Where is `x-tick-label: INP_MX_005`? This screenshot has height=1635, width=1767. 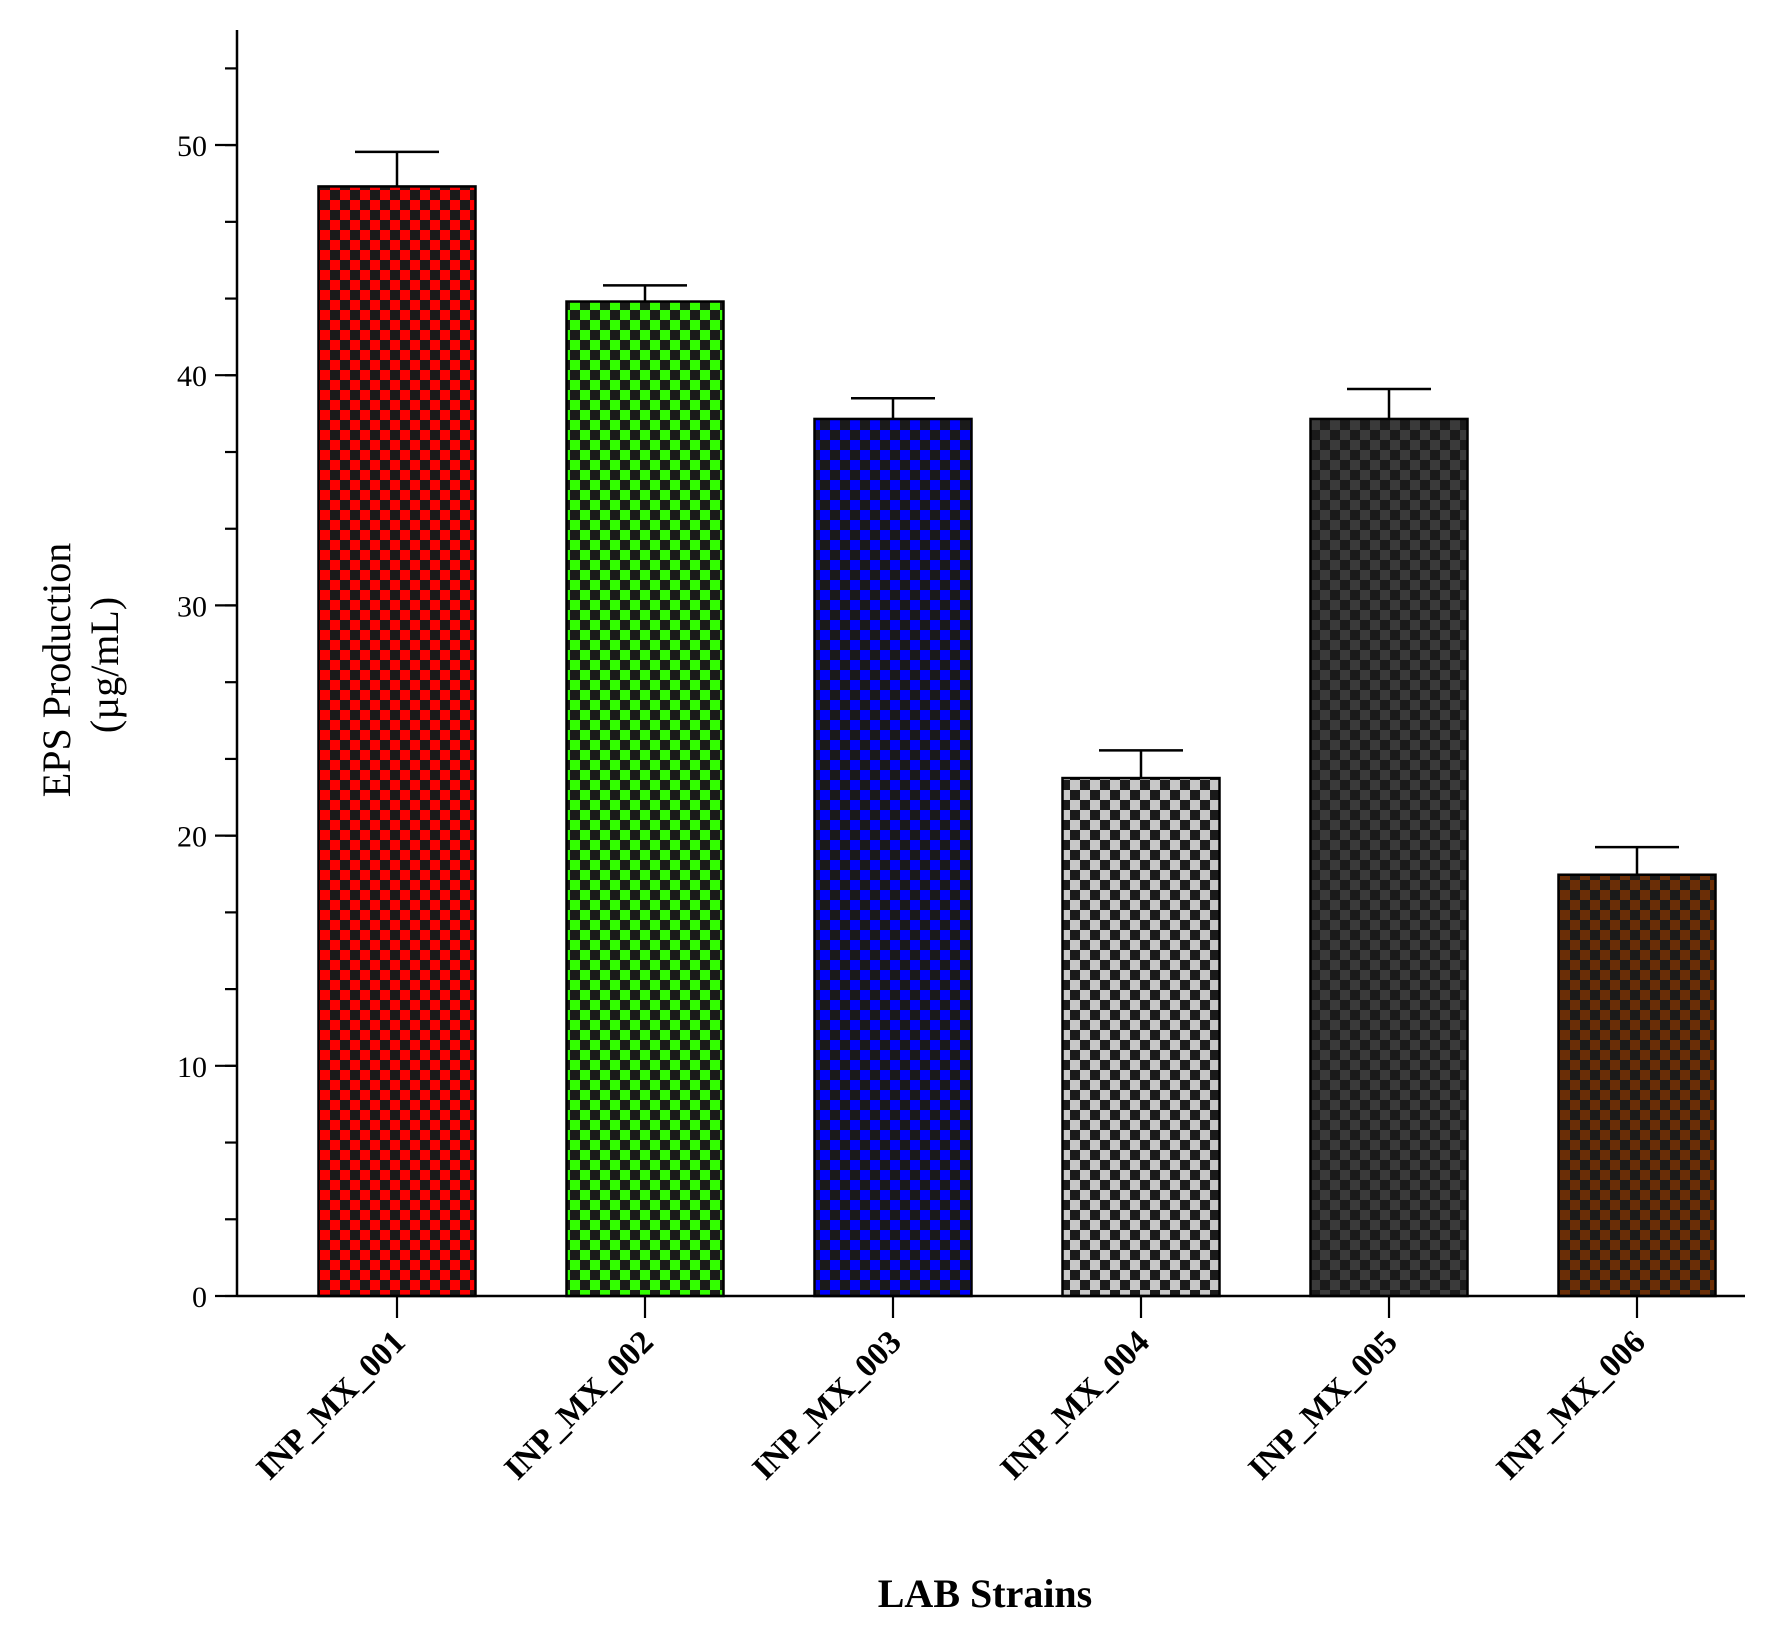 x-tick-label: INP_MX_005 is located at coordinates (1323, 1405).